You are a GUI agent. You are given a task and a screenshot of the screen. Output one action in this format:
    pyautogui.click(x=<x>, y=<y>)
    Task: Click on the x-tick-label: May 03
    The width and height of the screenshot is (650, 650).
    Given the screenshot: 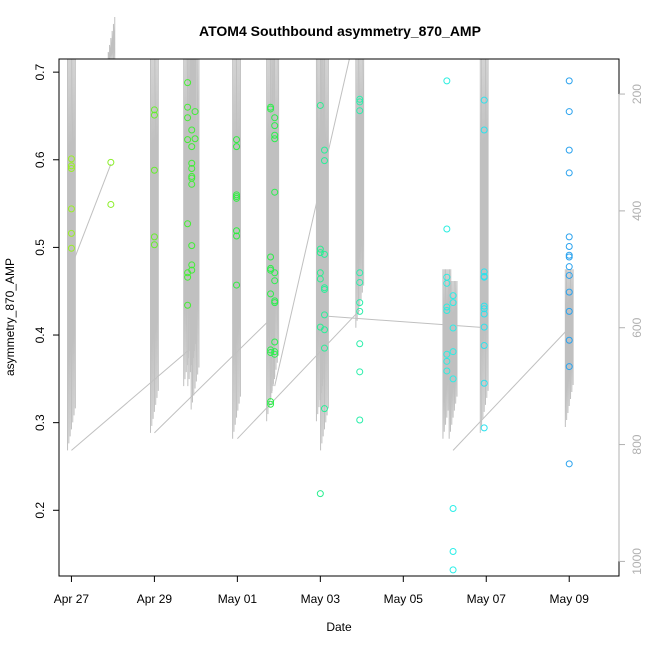 What is the action you would take?
    pyautogui.click(x=321, y=599)
    